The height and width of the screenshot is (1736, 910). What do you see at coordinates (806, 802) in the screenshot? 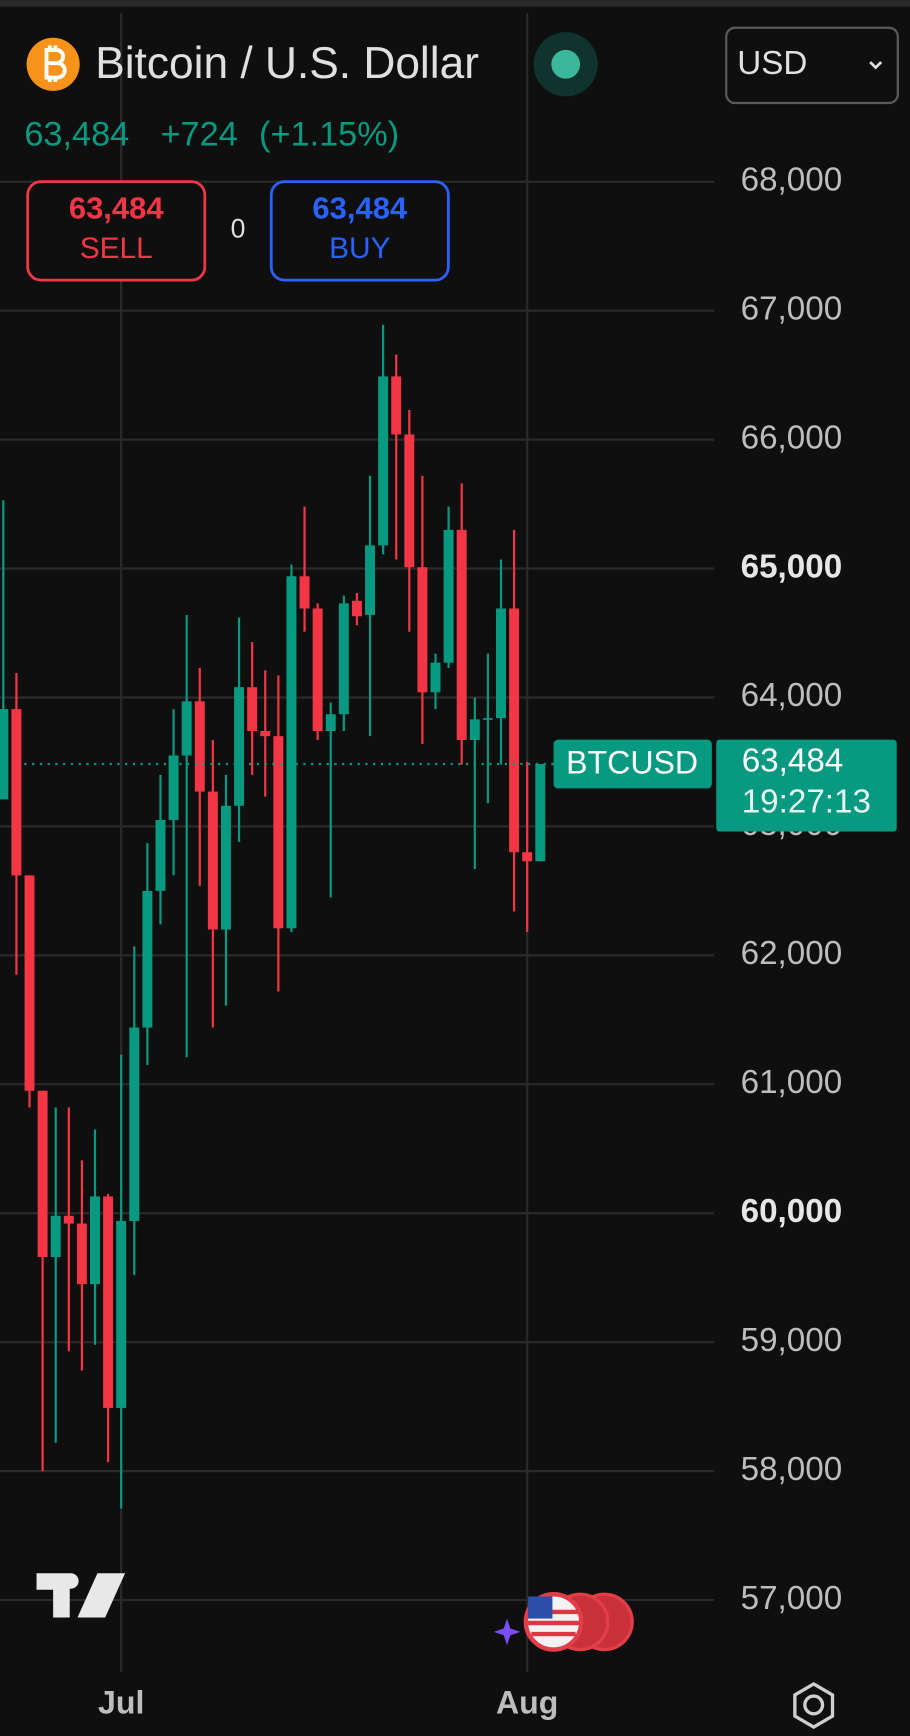
I see `countdown: 19:27:13` at bounding box center [806, 802].